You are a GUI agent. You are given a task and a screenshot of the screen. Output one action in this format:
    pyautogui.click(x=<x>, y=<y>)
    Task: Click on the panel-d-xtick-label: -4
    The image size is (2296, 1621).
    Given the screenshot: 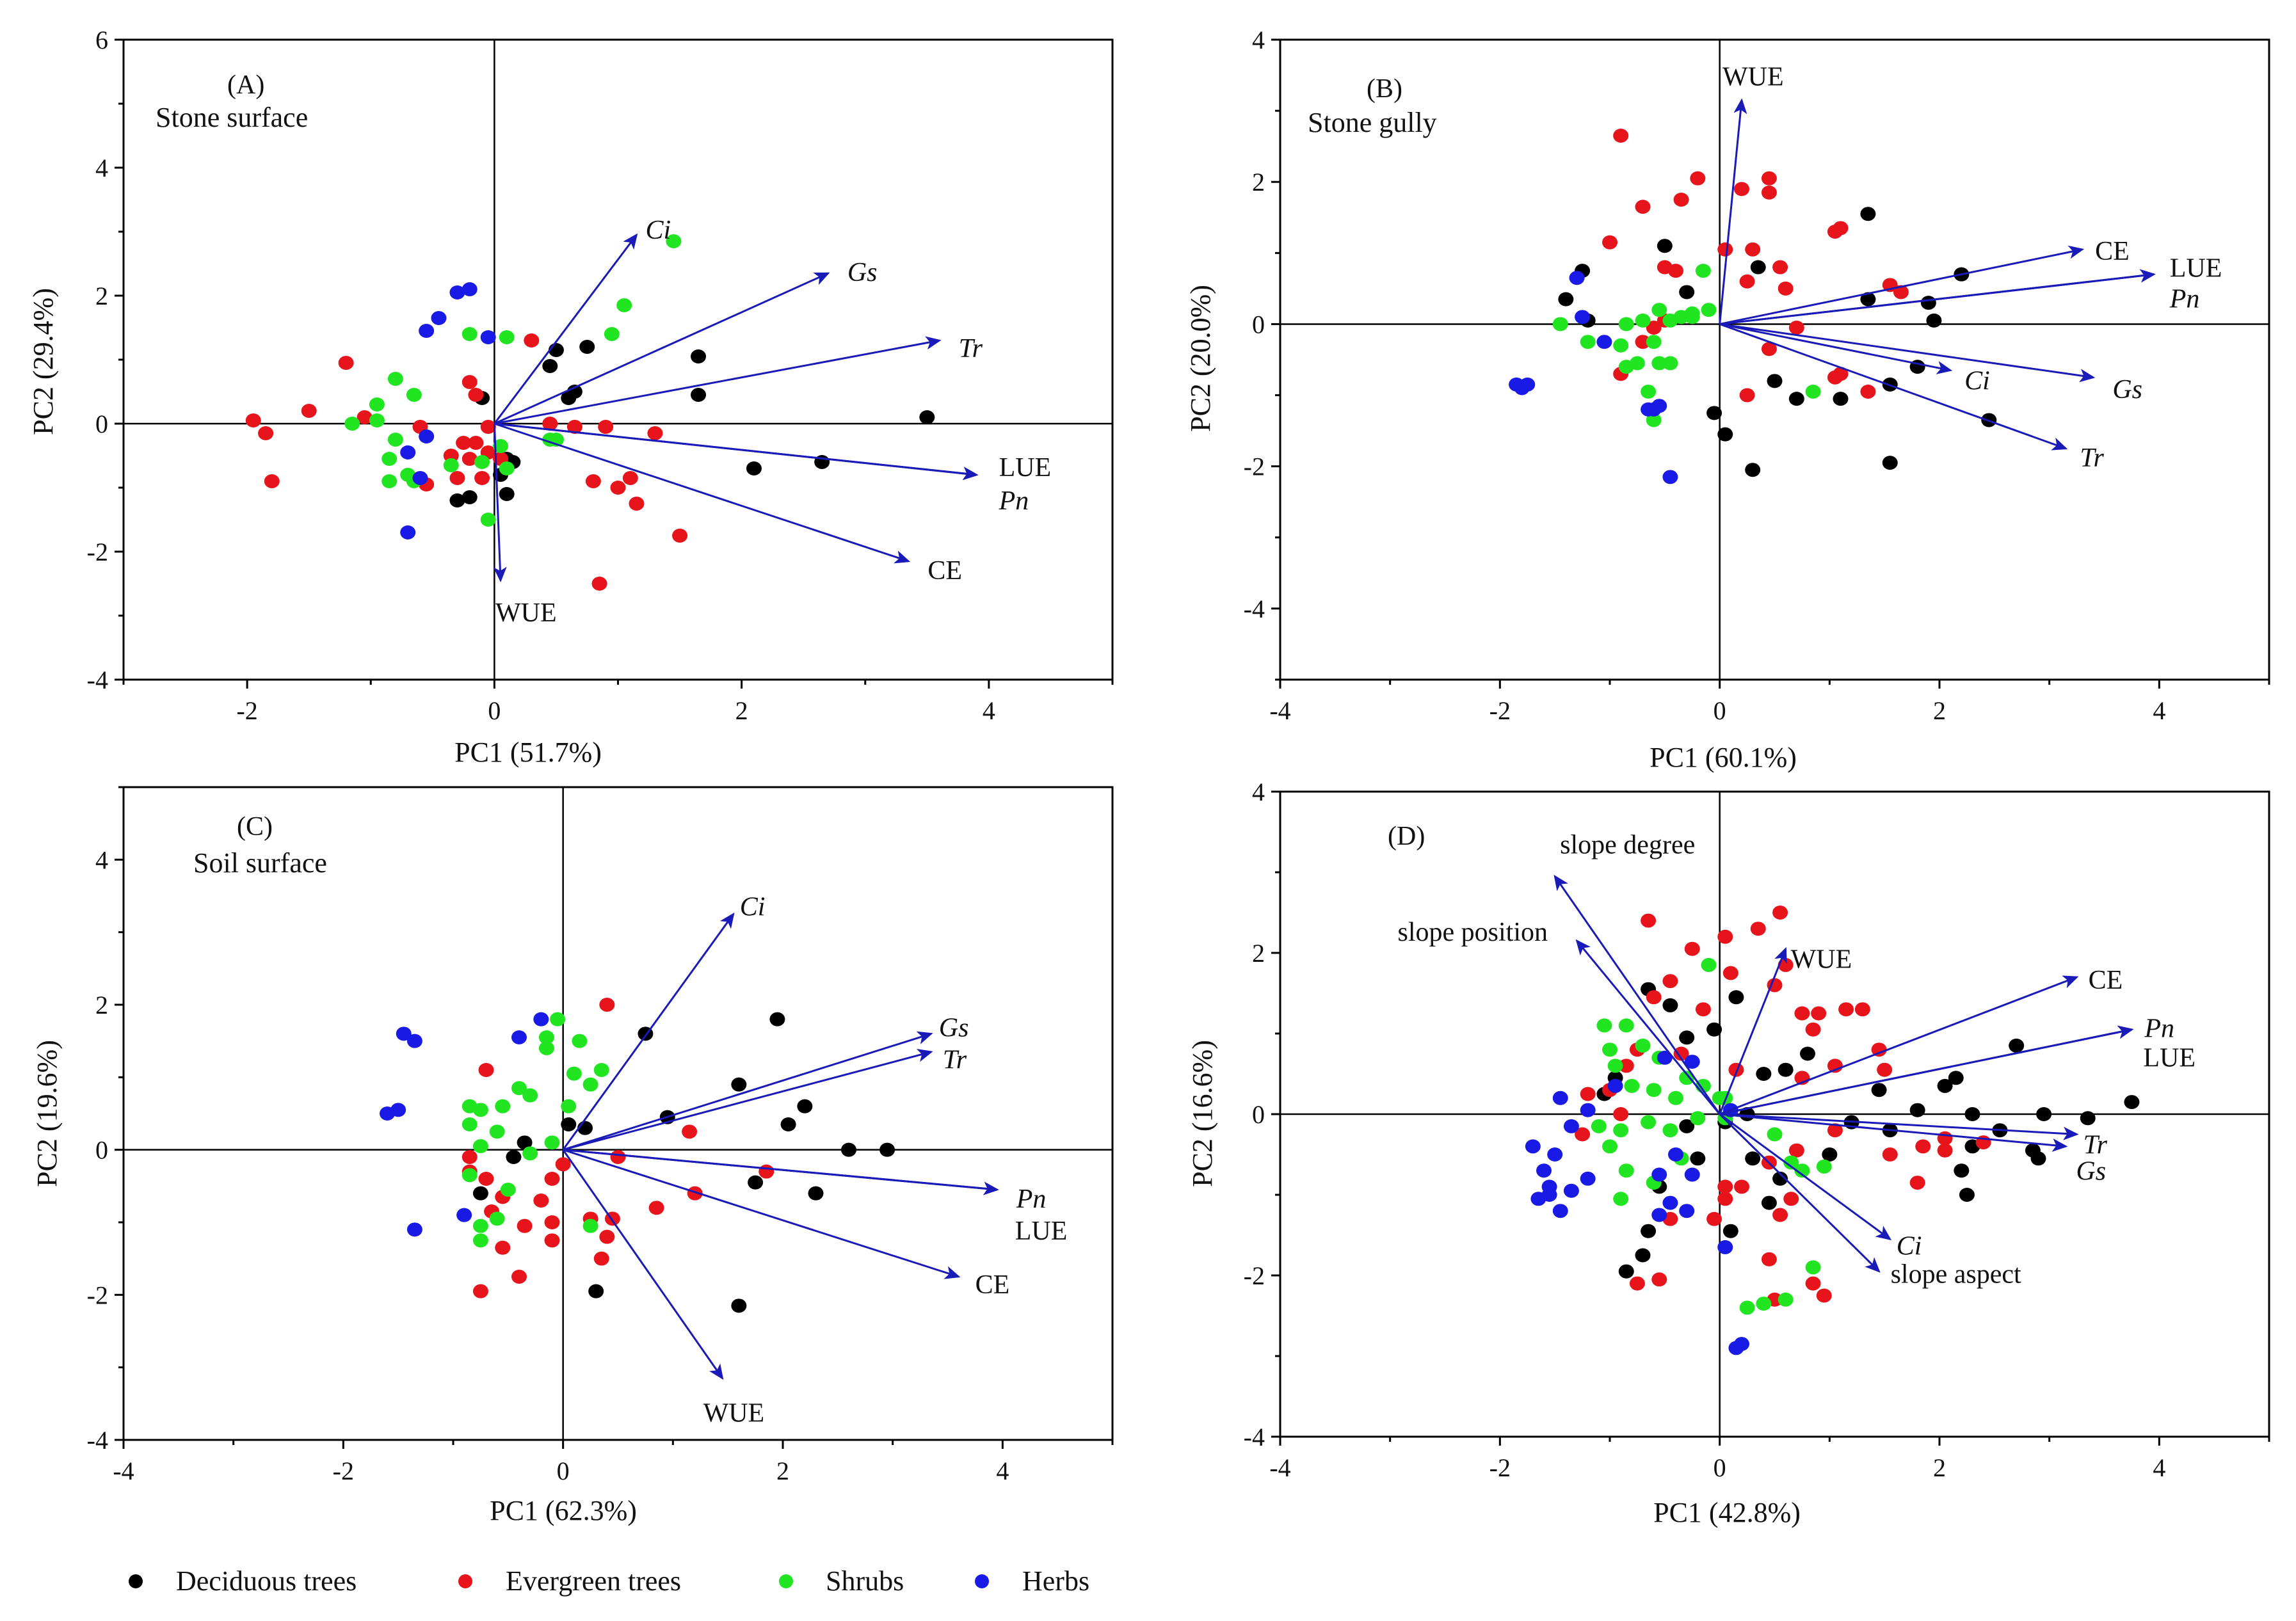 What is the action you would take?
    pyautogui.click(x=1279, y=1467)
    